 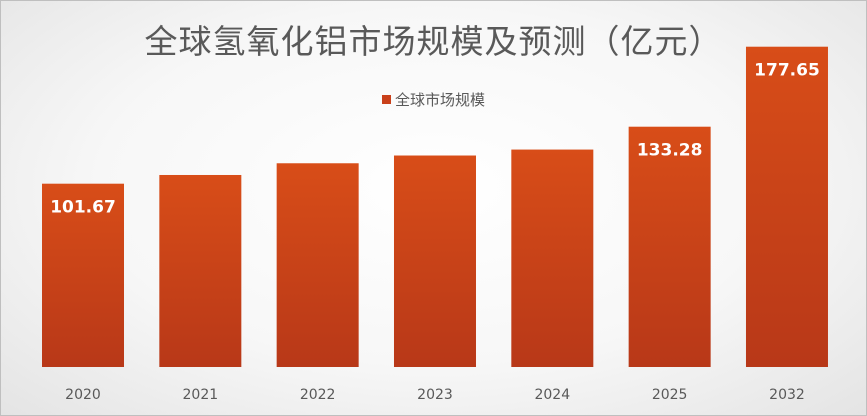 What do you see at coordinates (200, 270) in the screenshot?
I see `bar-2021` at bounding box center [200, 270].